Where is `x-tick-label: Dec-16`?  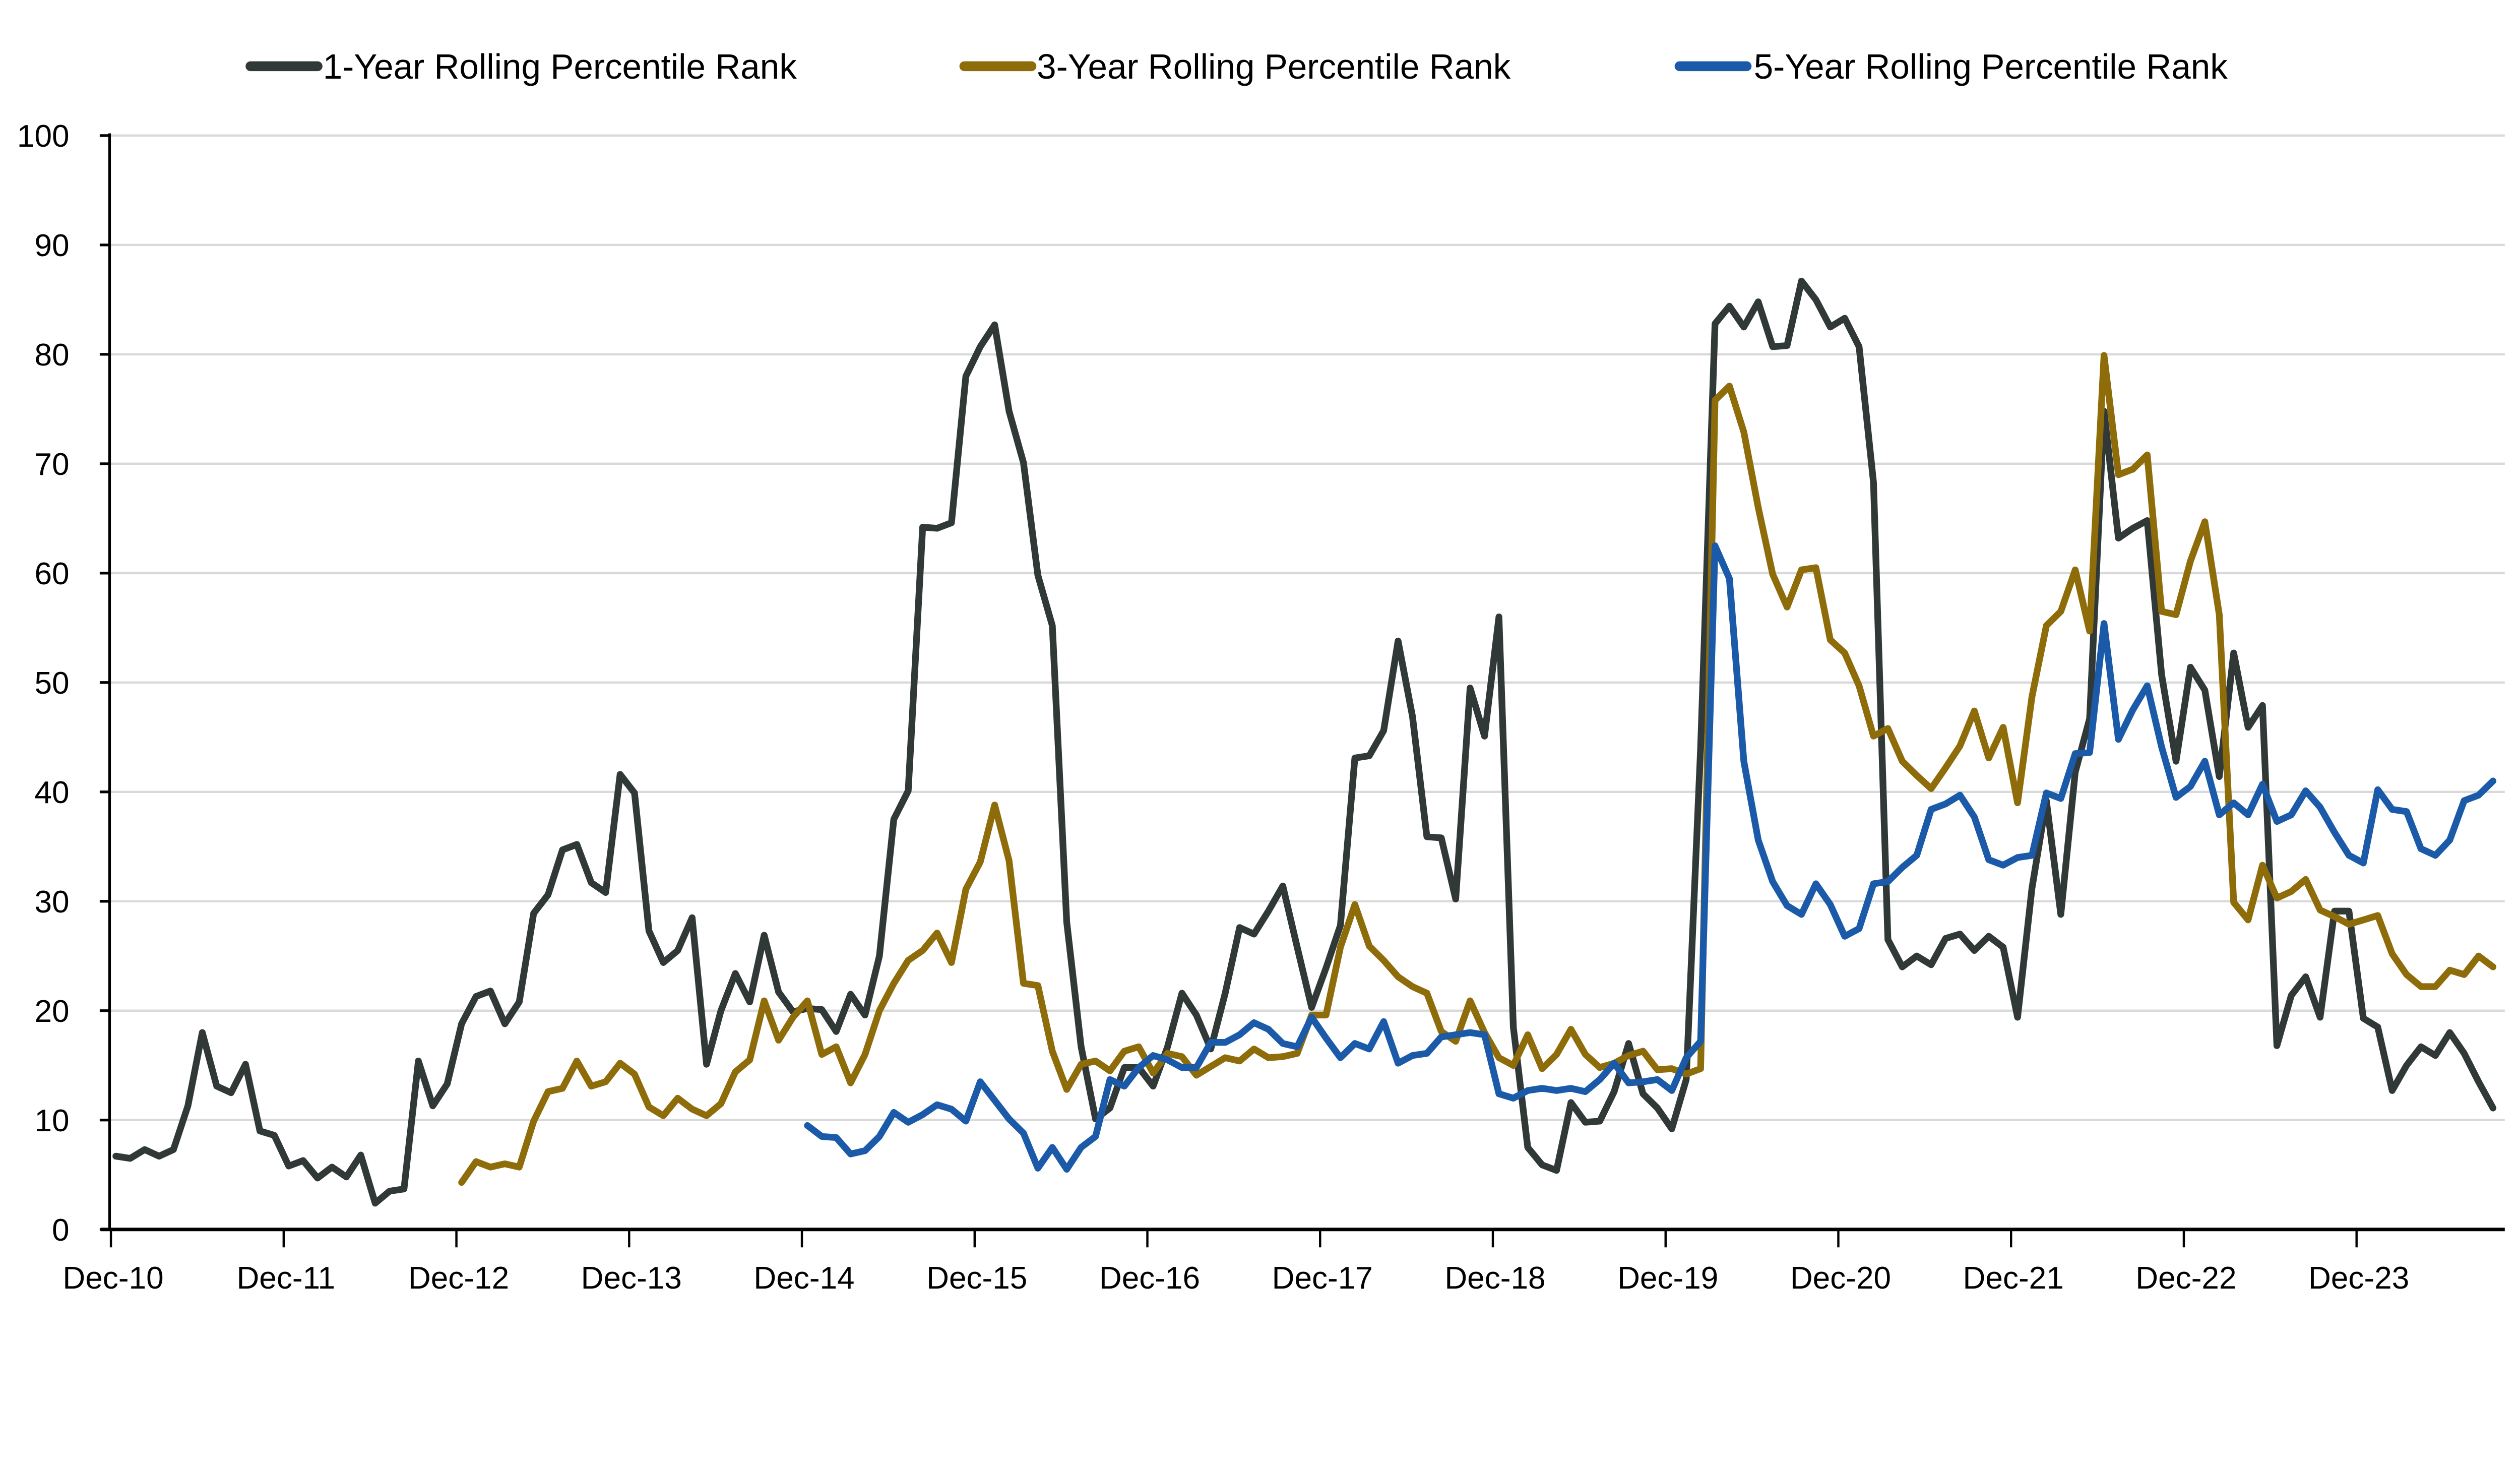
x-tick-label: Dec-16 is located at coordinates (1149, 1278).